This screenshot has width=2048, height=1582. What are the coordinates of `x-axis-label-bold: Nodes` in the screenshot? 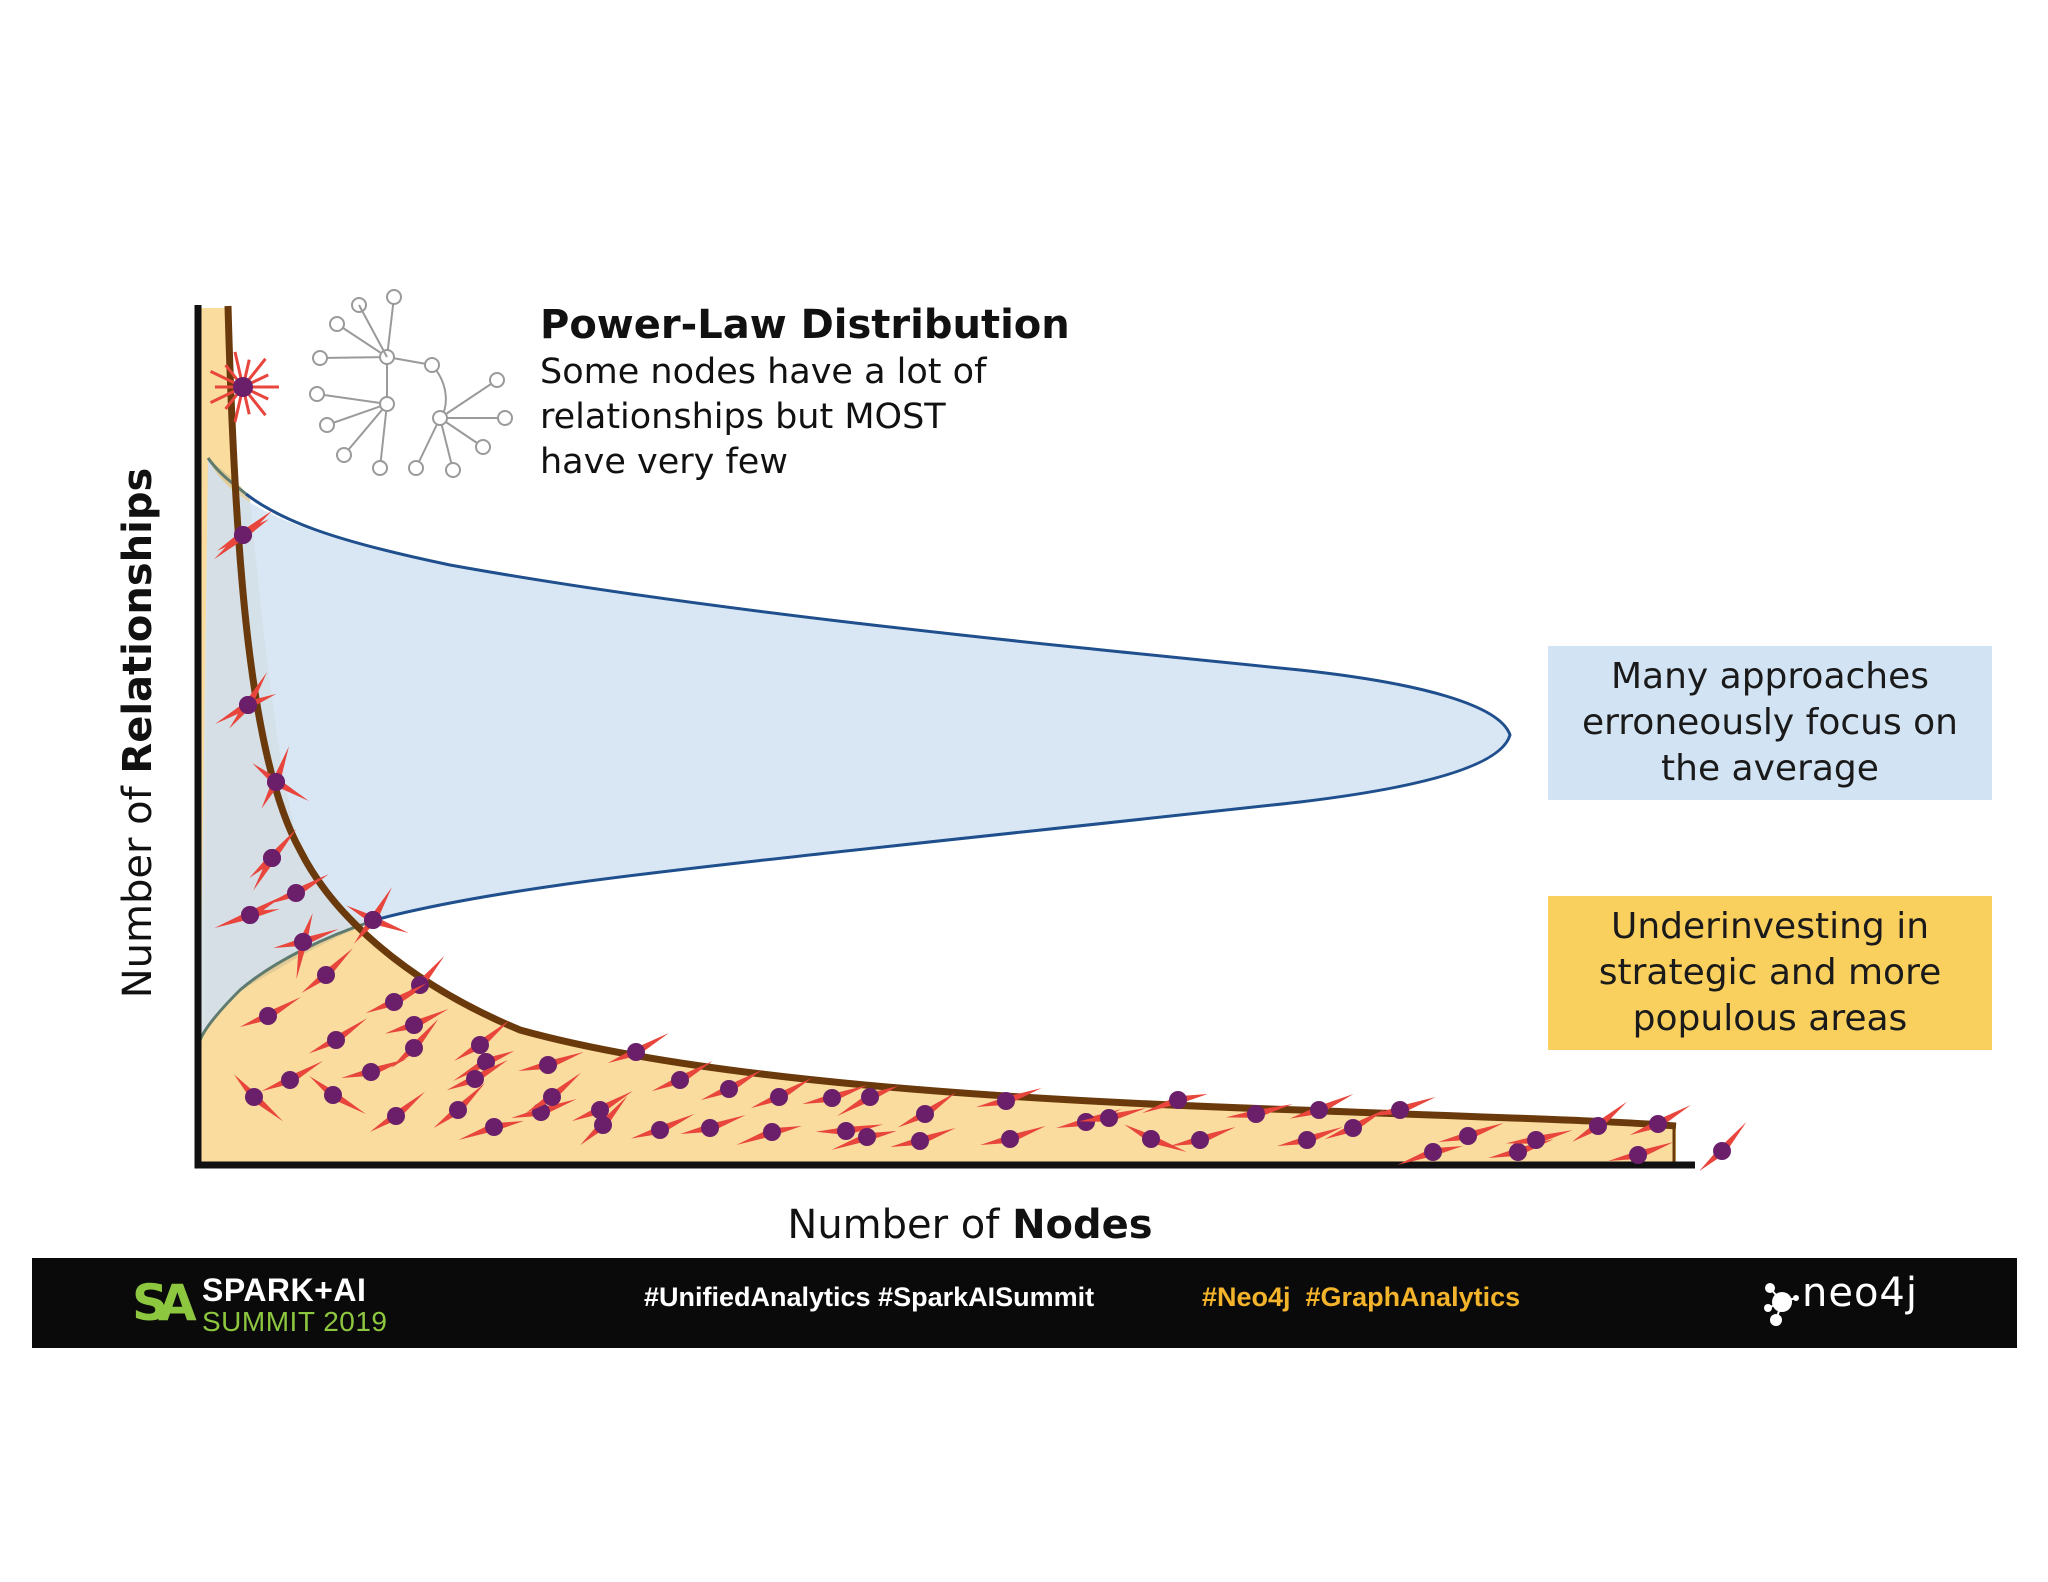 It's located at (1082, 1225).